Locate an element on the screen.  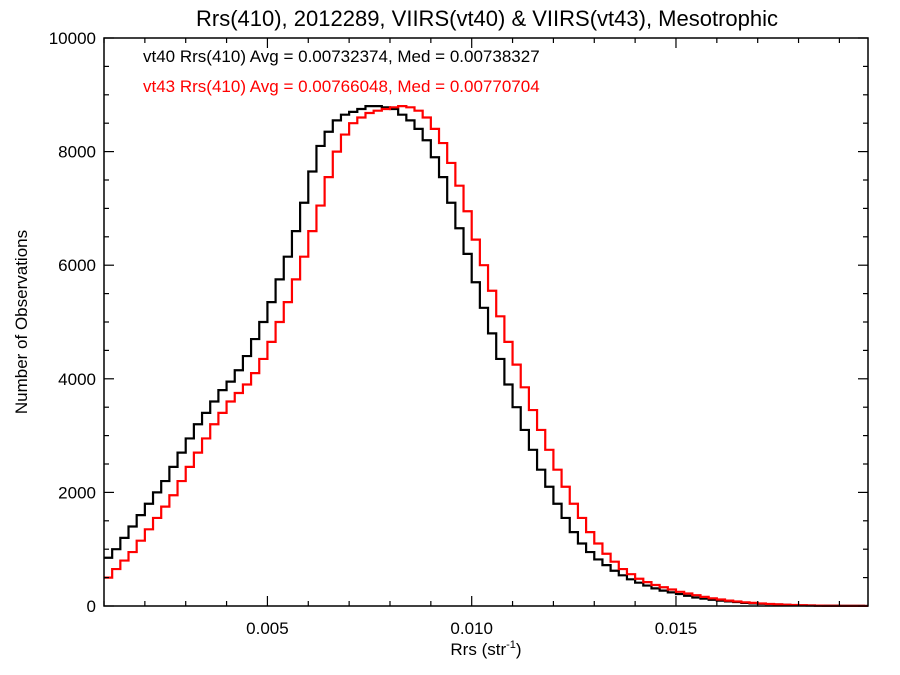
x-axis-label: Rrs (str-1) is located at coordinates (485, 649).